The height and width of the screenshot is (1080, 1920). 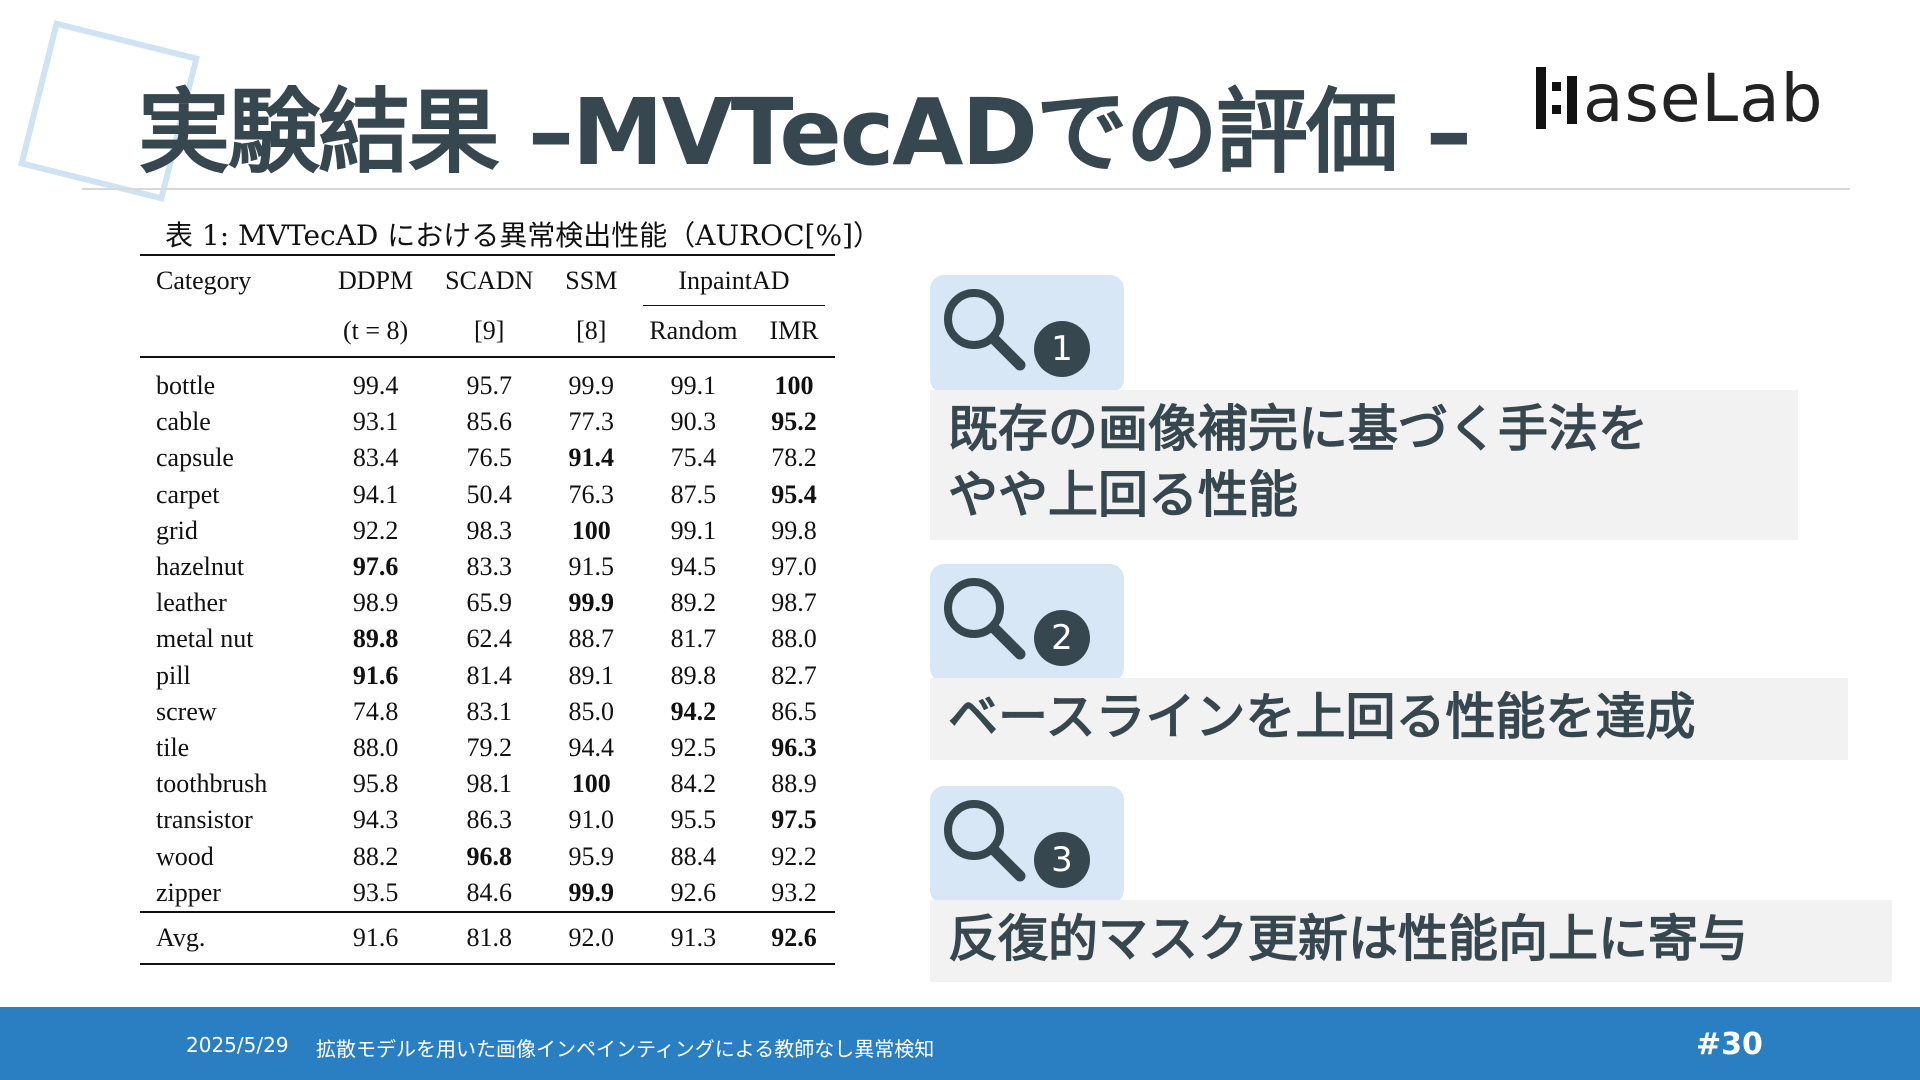 What do you see at coordinates (489, 784) in the screenshot?
I see `value-cell: 98.1` at bounding box center [489, 784].